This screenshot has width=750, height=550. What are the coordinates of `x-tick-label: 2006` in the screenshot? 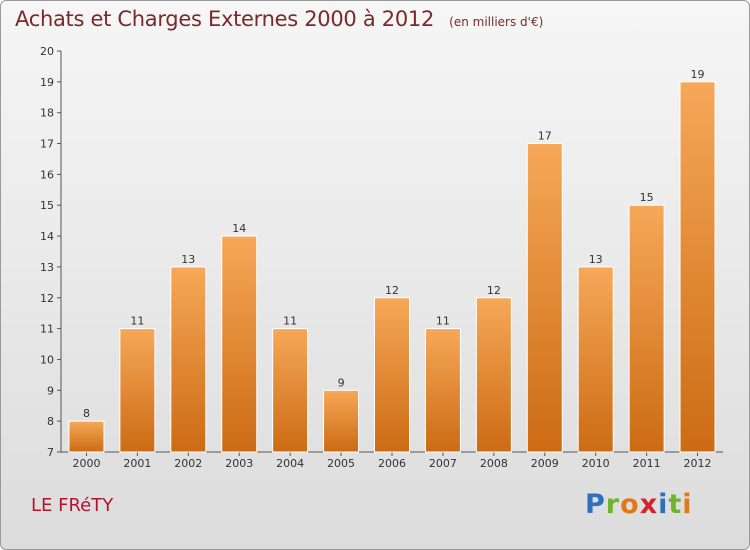 It's located at (392, 463).